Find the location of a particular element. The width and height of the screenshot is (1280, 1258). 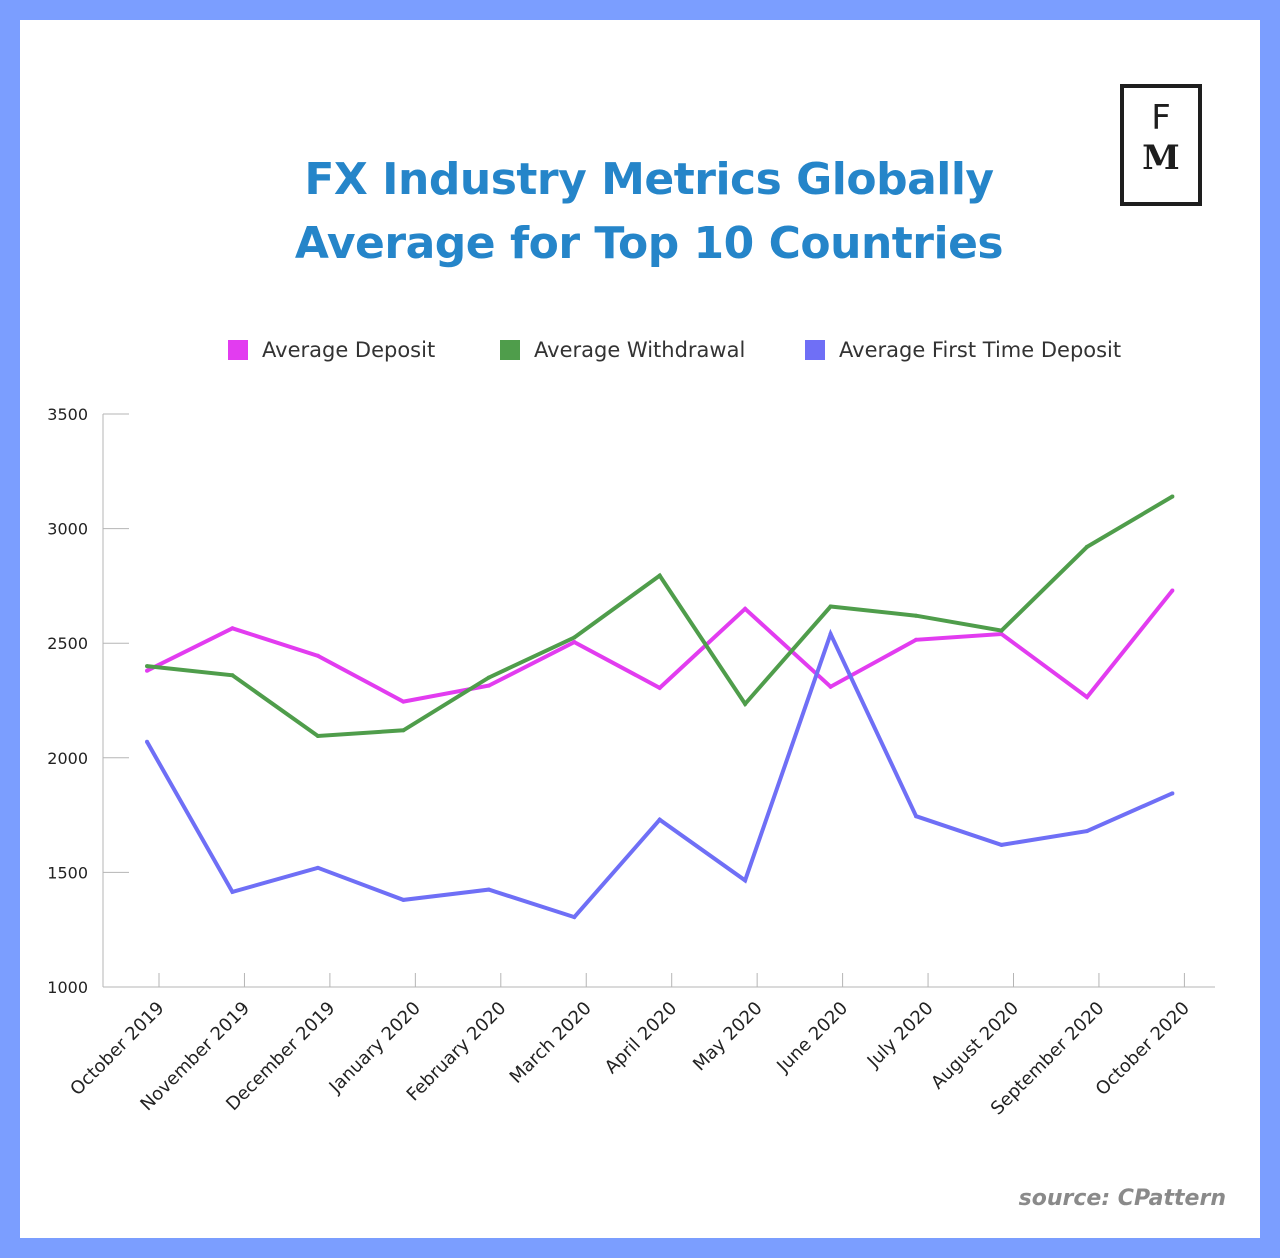

x-tick-label: June 2020 is located at coordinates (812, 1038).